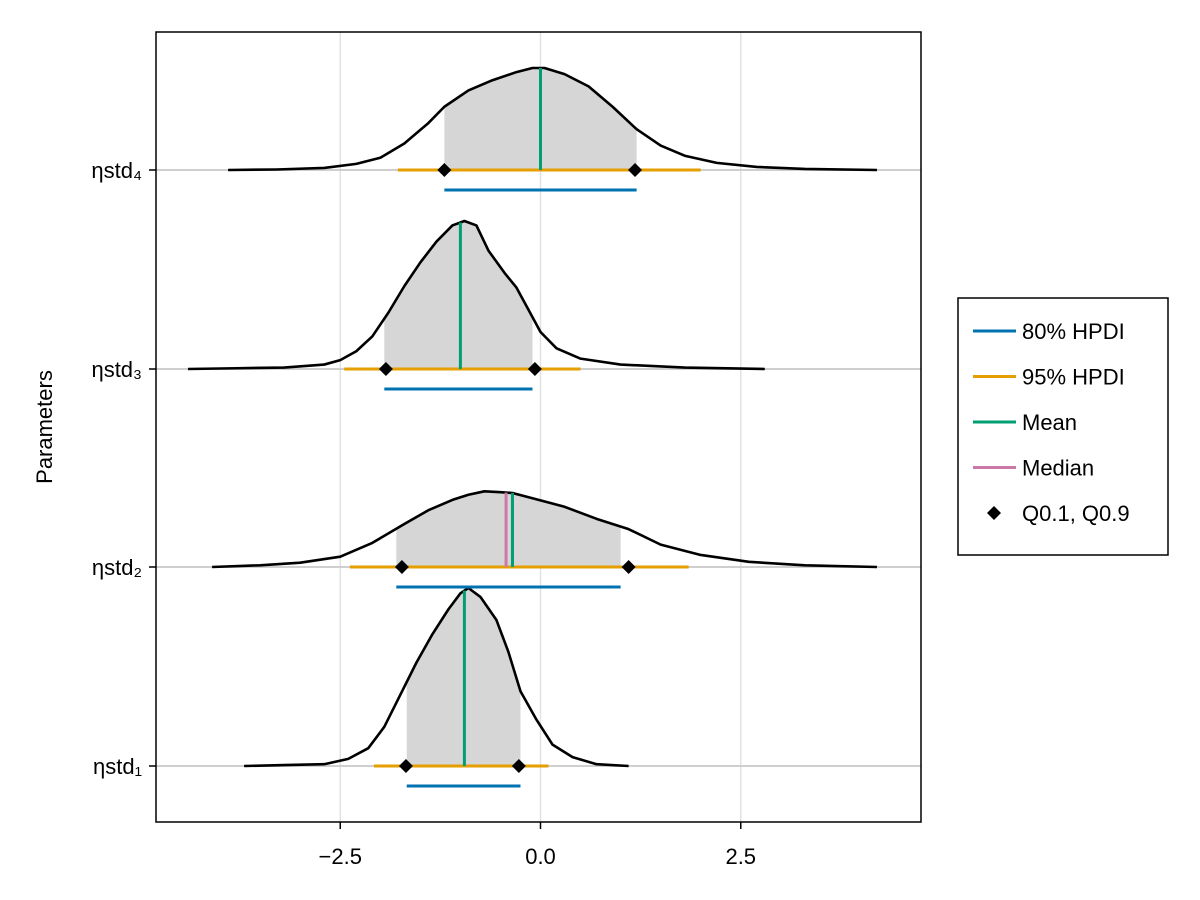  What do you see at coordinates (117, 567) in the screenshot?
I see `y-tick-label: ηstd₂` at bounding box center [117, 567].